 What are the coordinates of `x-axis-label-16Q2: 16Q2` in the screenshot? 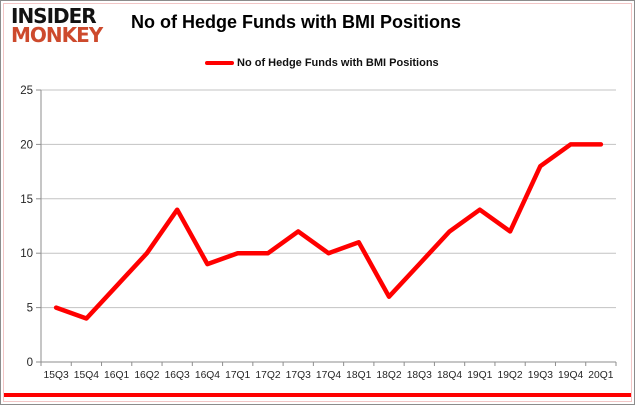 It's located at (146, 375).